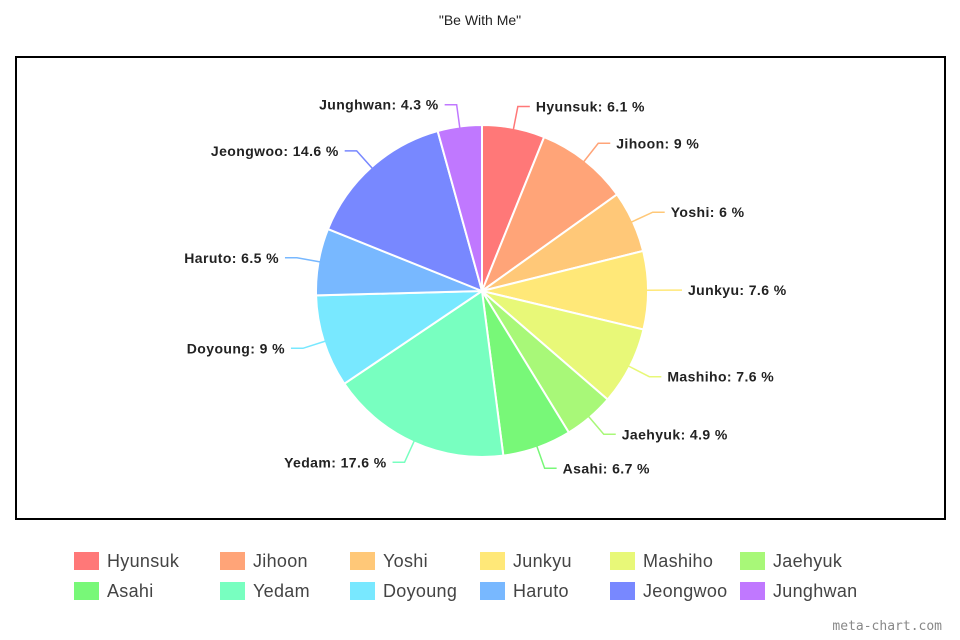  Describe the element at coordinates (359, 160) in the screenshot. I see `leader-line-jeongwoo` at that location.